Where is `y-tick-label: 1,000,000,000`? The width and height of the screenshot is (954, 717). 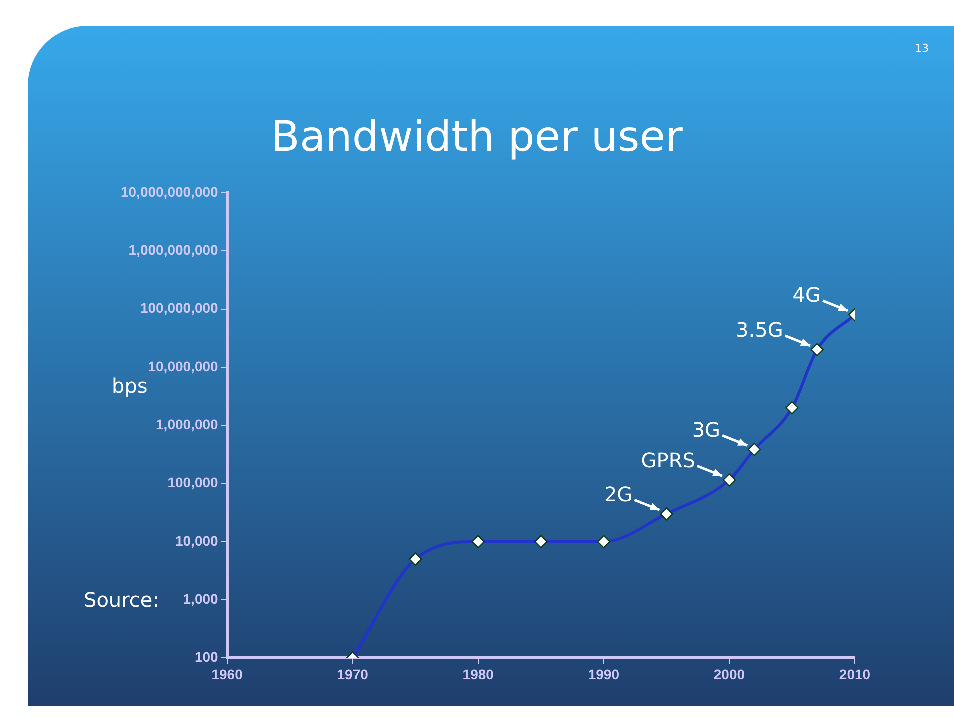 y-tick-label: 1,000,000,000 is located at coordinates (173, 250).